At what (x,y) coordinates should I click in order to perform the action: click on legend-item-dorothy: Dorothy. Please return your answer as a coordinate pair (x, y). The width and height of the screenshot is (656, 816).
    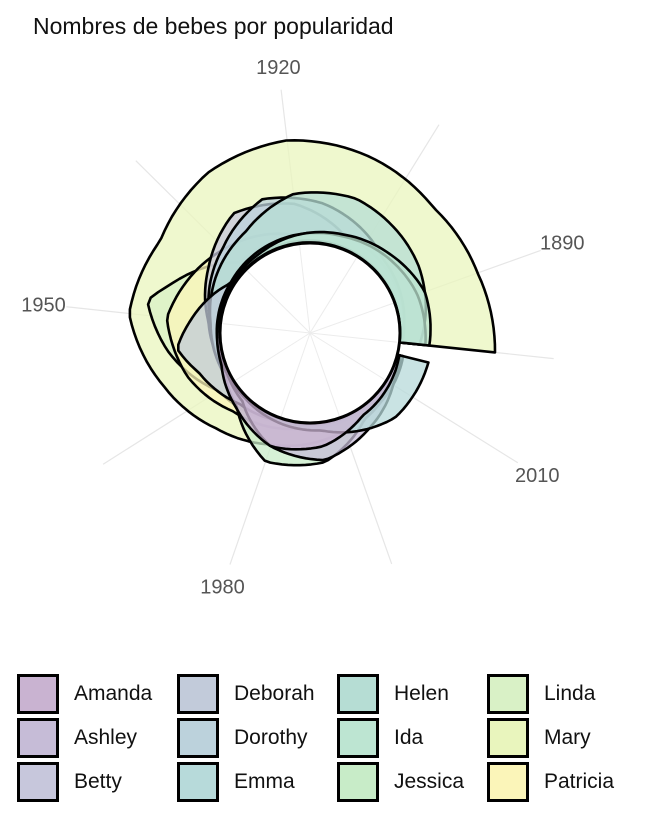
    Looking at the image, I should click on (254, 738).